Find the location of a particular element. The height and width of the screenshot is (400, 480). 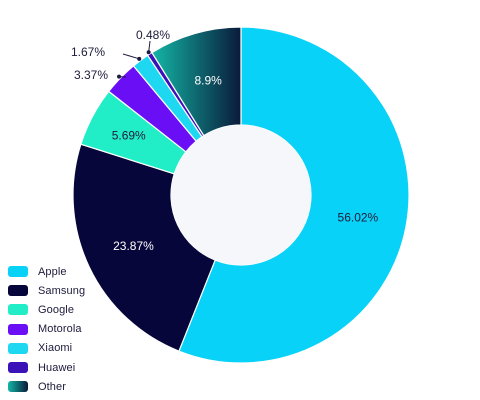

callout-dot-xiaomi is located at coordinates (139, 58).